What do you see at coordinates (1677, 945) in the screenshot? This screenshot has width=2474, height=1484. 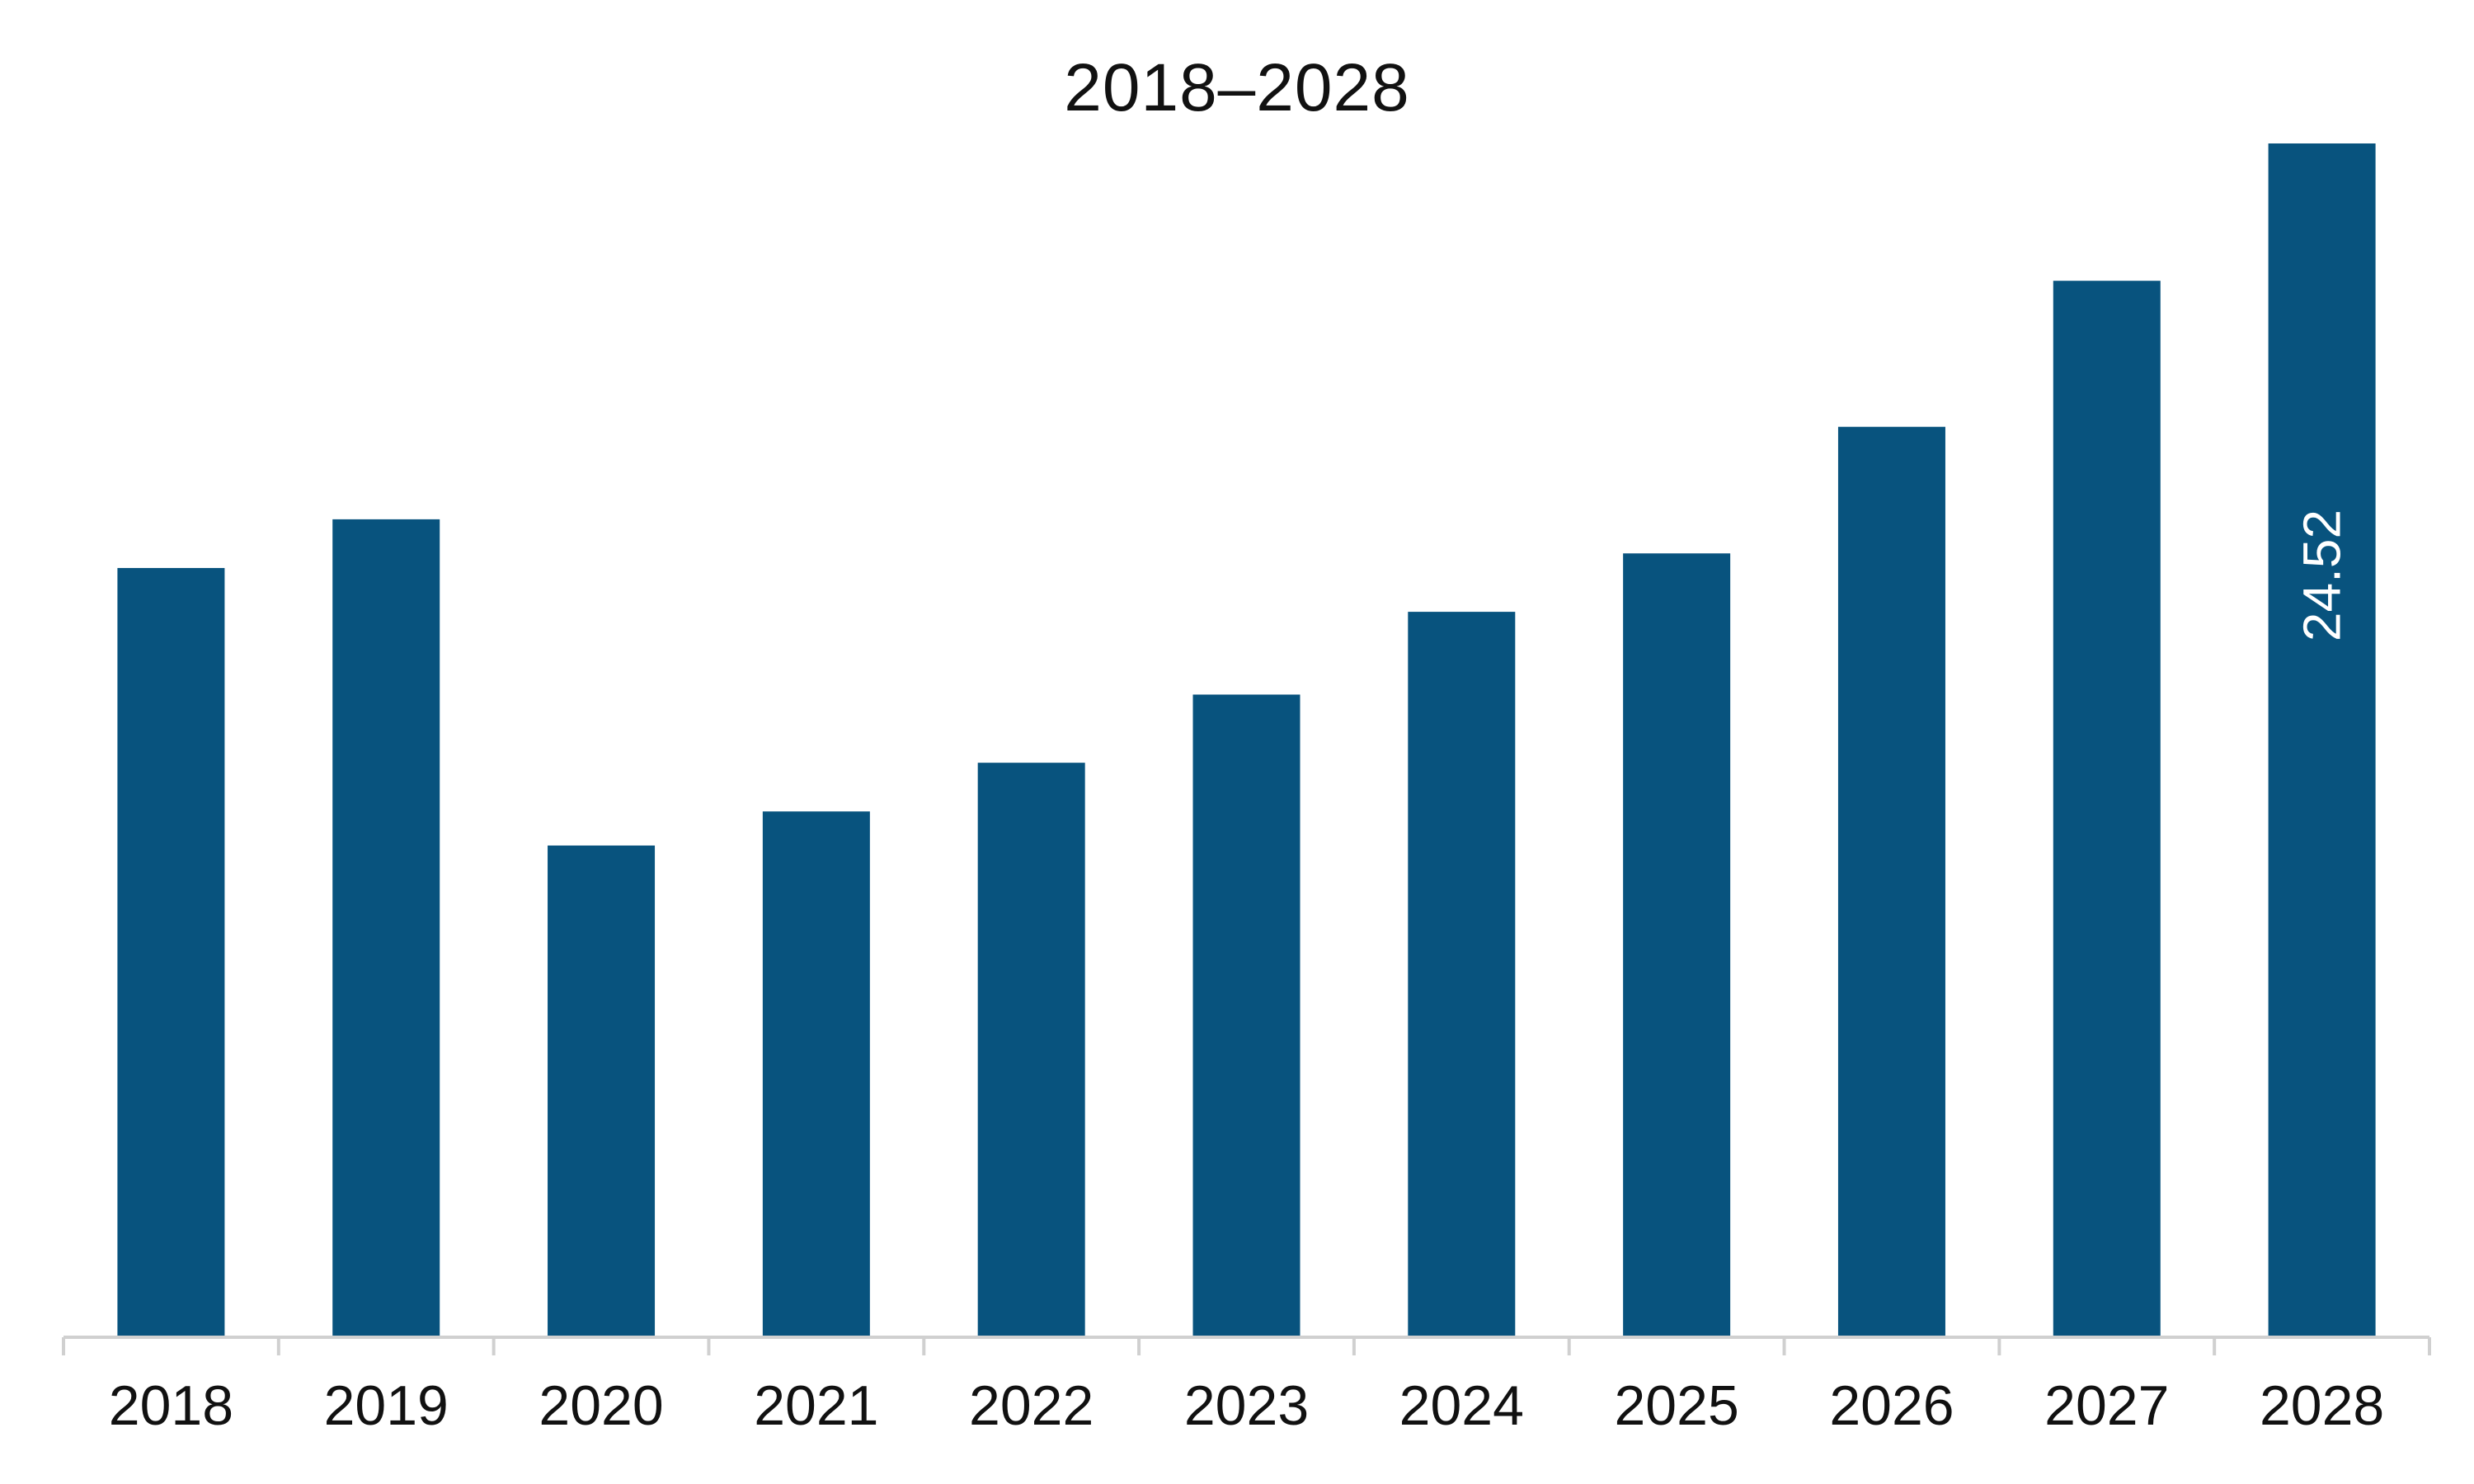 I see `bar-2025` at bounding box center [1677, 945].